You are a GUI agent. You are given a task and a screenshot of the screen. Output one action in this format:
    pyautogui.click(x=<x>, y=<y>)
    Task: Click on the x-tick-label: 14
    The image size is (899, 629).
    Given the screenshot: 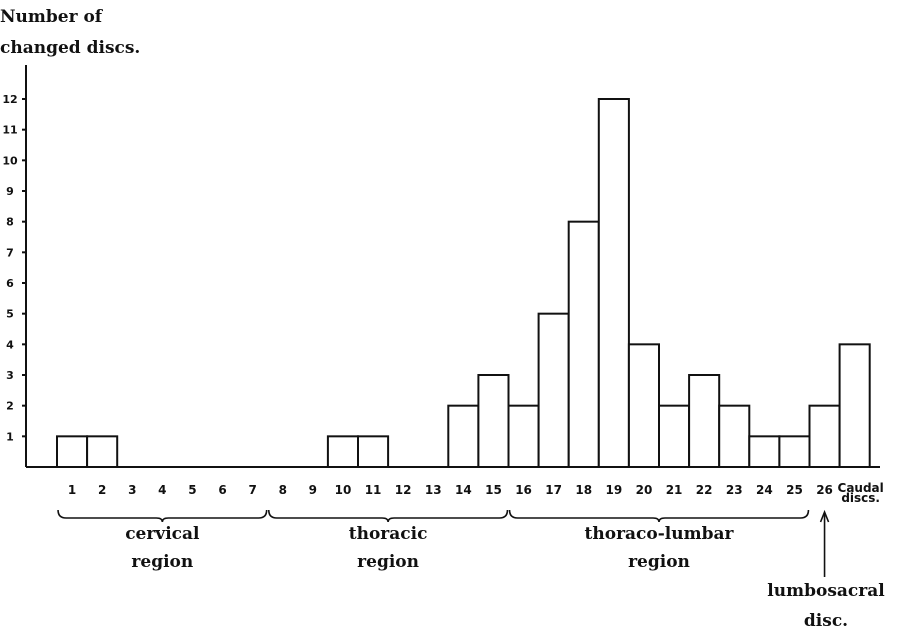 What is the action you would take?
    pyautogui.click(x=463, y=490)
    